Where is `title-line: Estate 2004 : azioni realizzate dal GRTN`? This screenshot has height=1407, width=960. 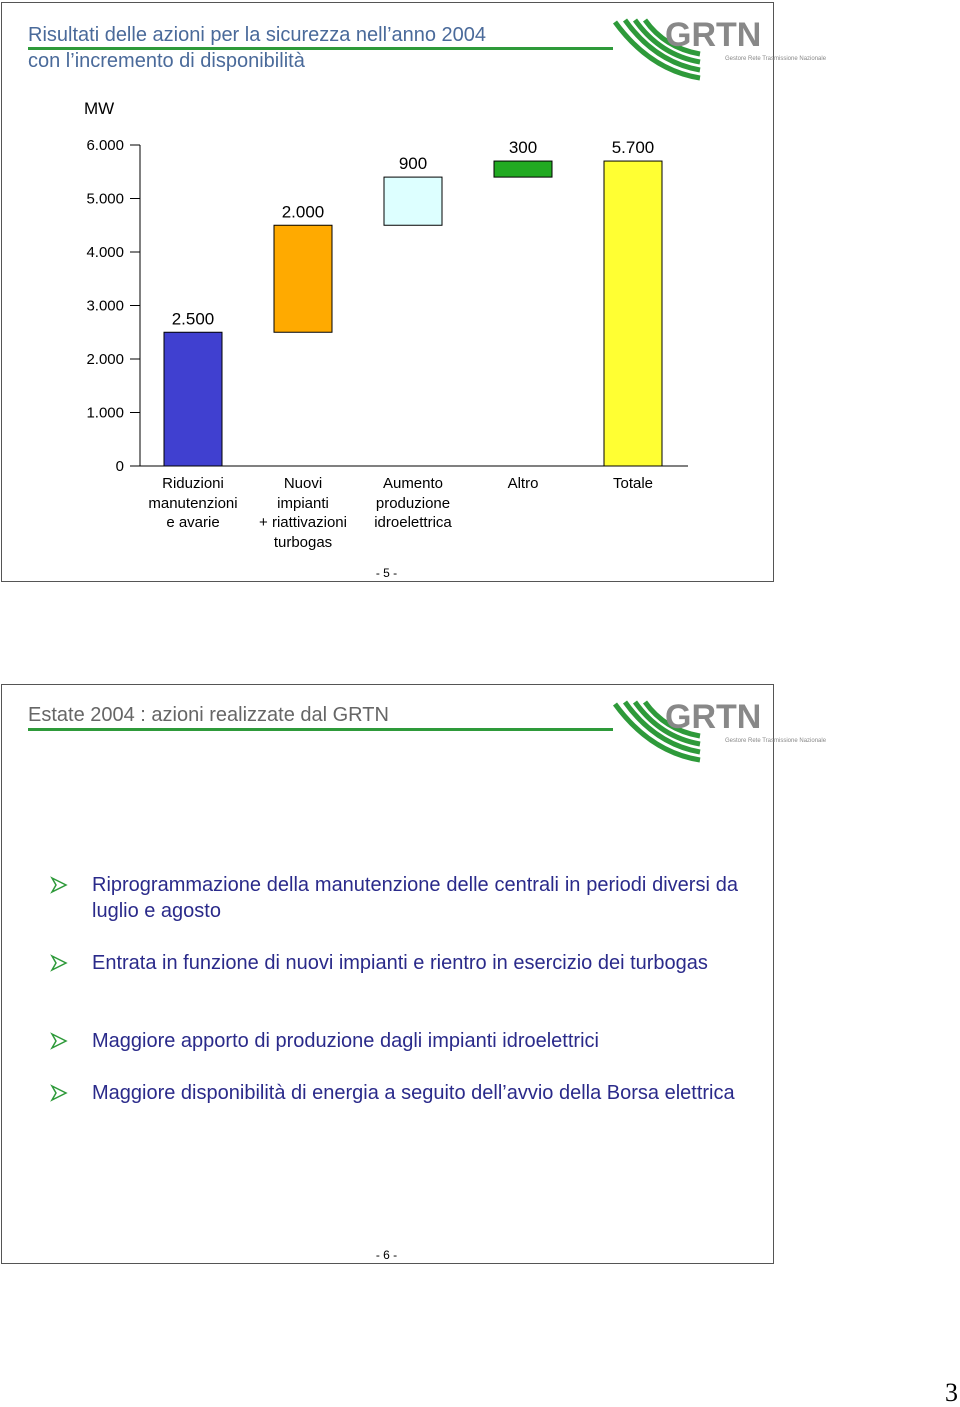 title-line: Estate 2004 : azioni realizzate dal GRTN is located at coordinates (208, 715).